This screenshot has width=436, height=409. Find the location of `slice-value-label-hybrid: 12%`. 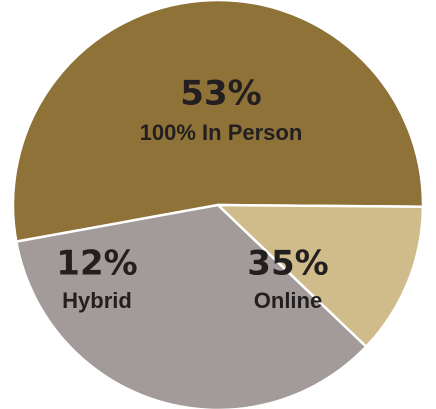

slice-value-label-hybrid: 12% is located at coordinates (96, 264).